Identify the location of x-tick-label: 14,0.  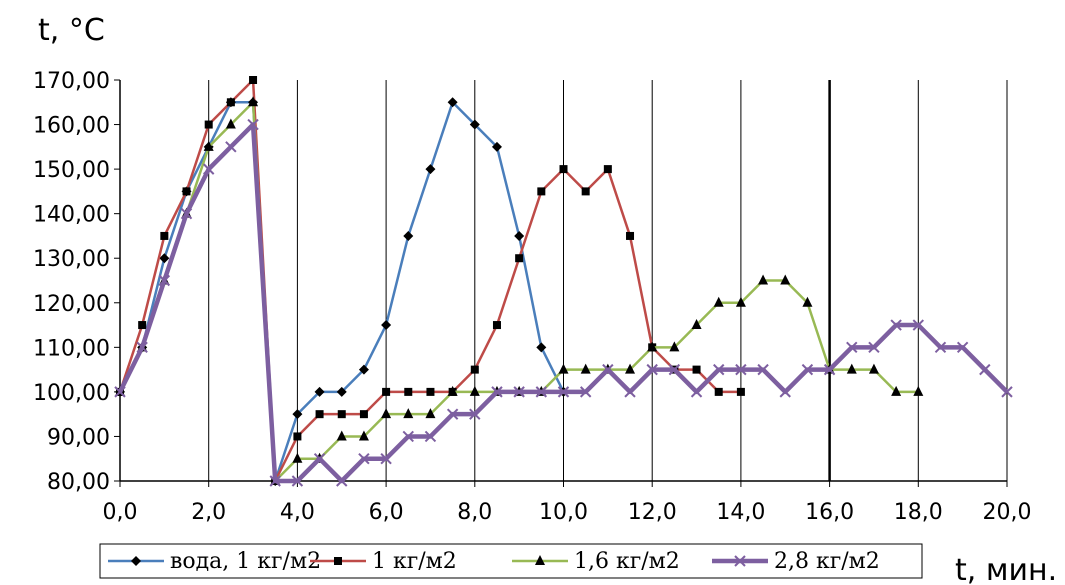
(740, 512).